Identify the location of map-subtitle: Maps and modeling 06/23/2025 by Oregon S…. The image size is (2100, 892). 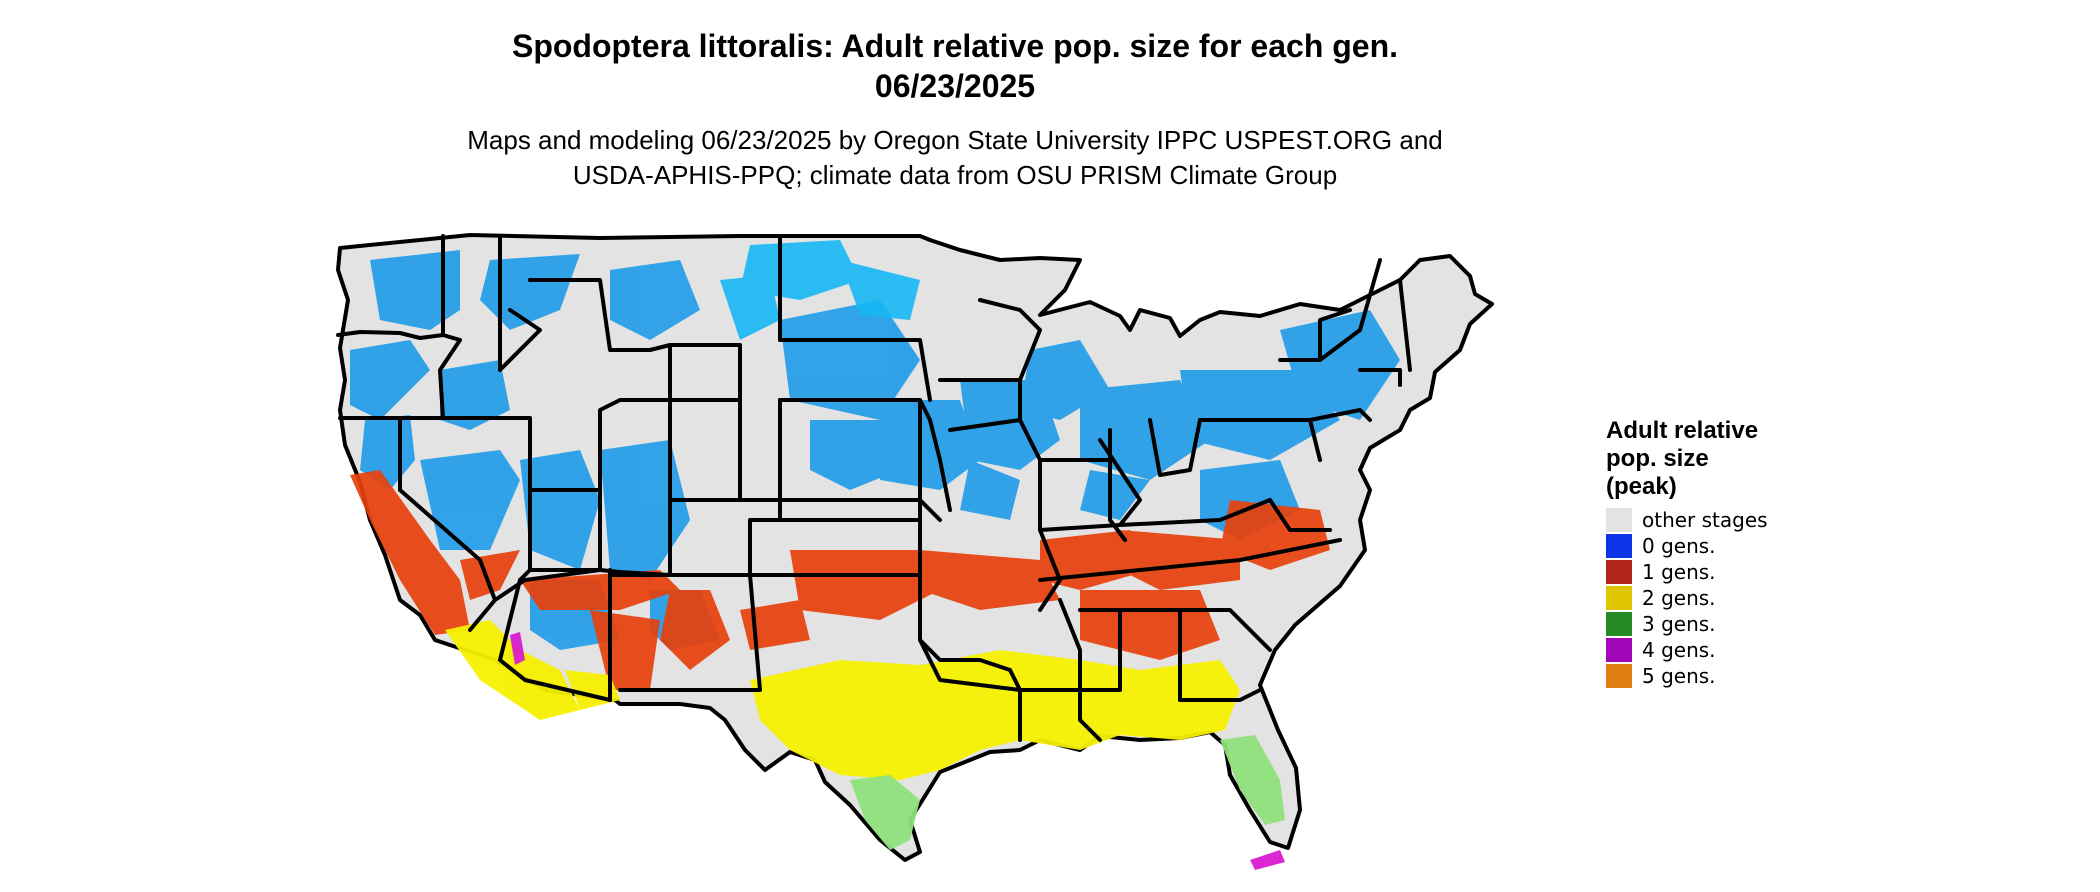
(955, 158).